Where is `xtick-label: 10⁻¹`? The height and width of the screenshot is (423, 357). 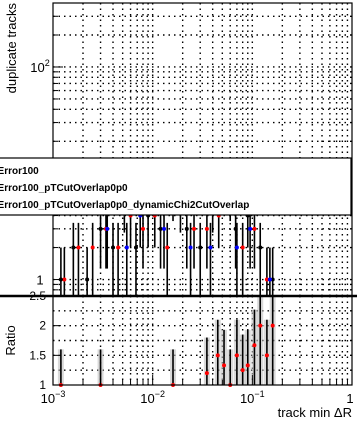 xtick-label: 10⁻¹ is located at coordinates (252, 397).